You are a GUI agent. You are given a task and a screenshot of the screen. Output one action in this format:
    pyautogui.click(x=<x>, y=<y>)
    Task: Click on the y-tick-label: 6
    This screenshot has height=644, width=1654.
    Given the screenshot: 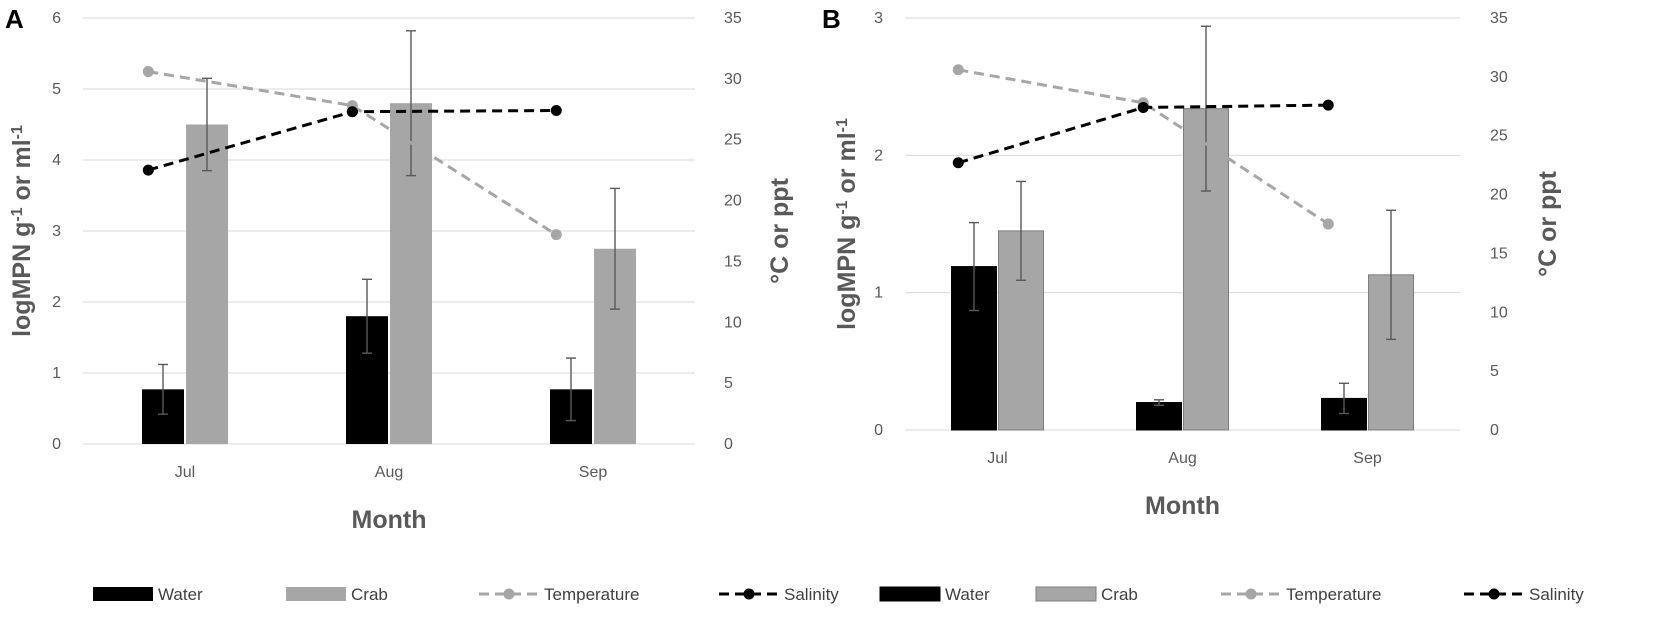 What is the action you would take?
    pyautogui.click(x=56, y=18)
    